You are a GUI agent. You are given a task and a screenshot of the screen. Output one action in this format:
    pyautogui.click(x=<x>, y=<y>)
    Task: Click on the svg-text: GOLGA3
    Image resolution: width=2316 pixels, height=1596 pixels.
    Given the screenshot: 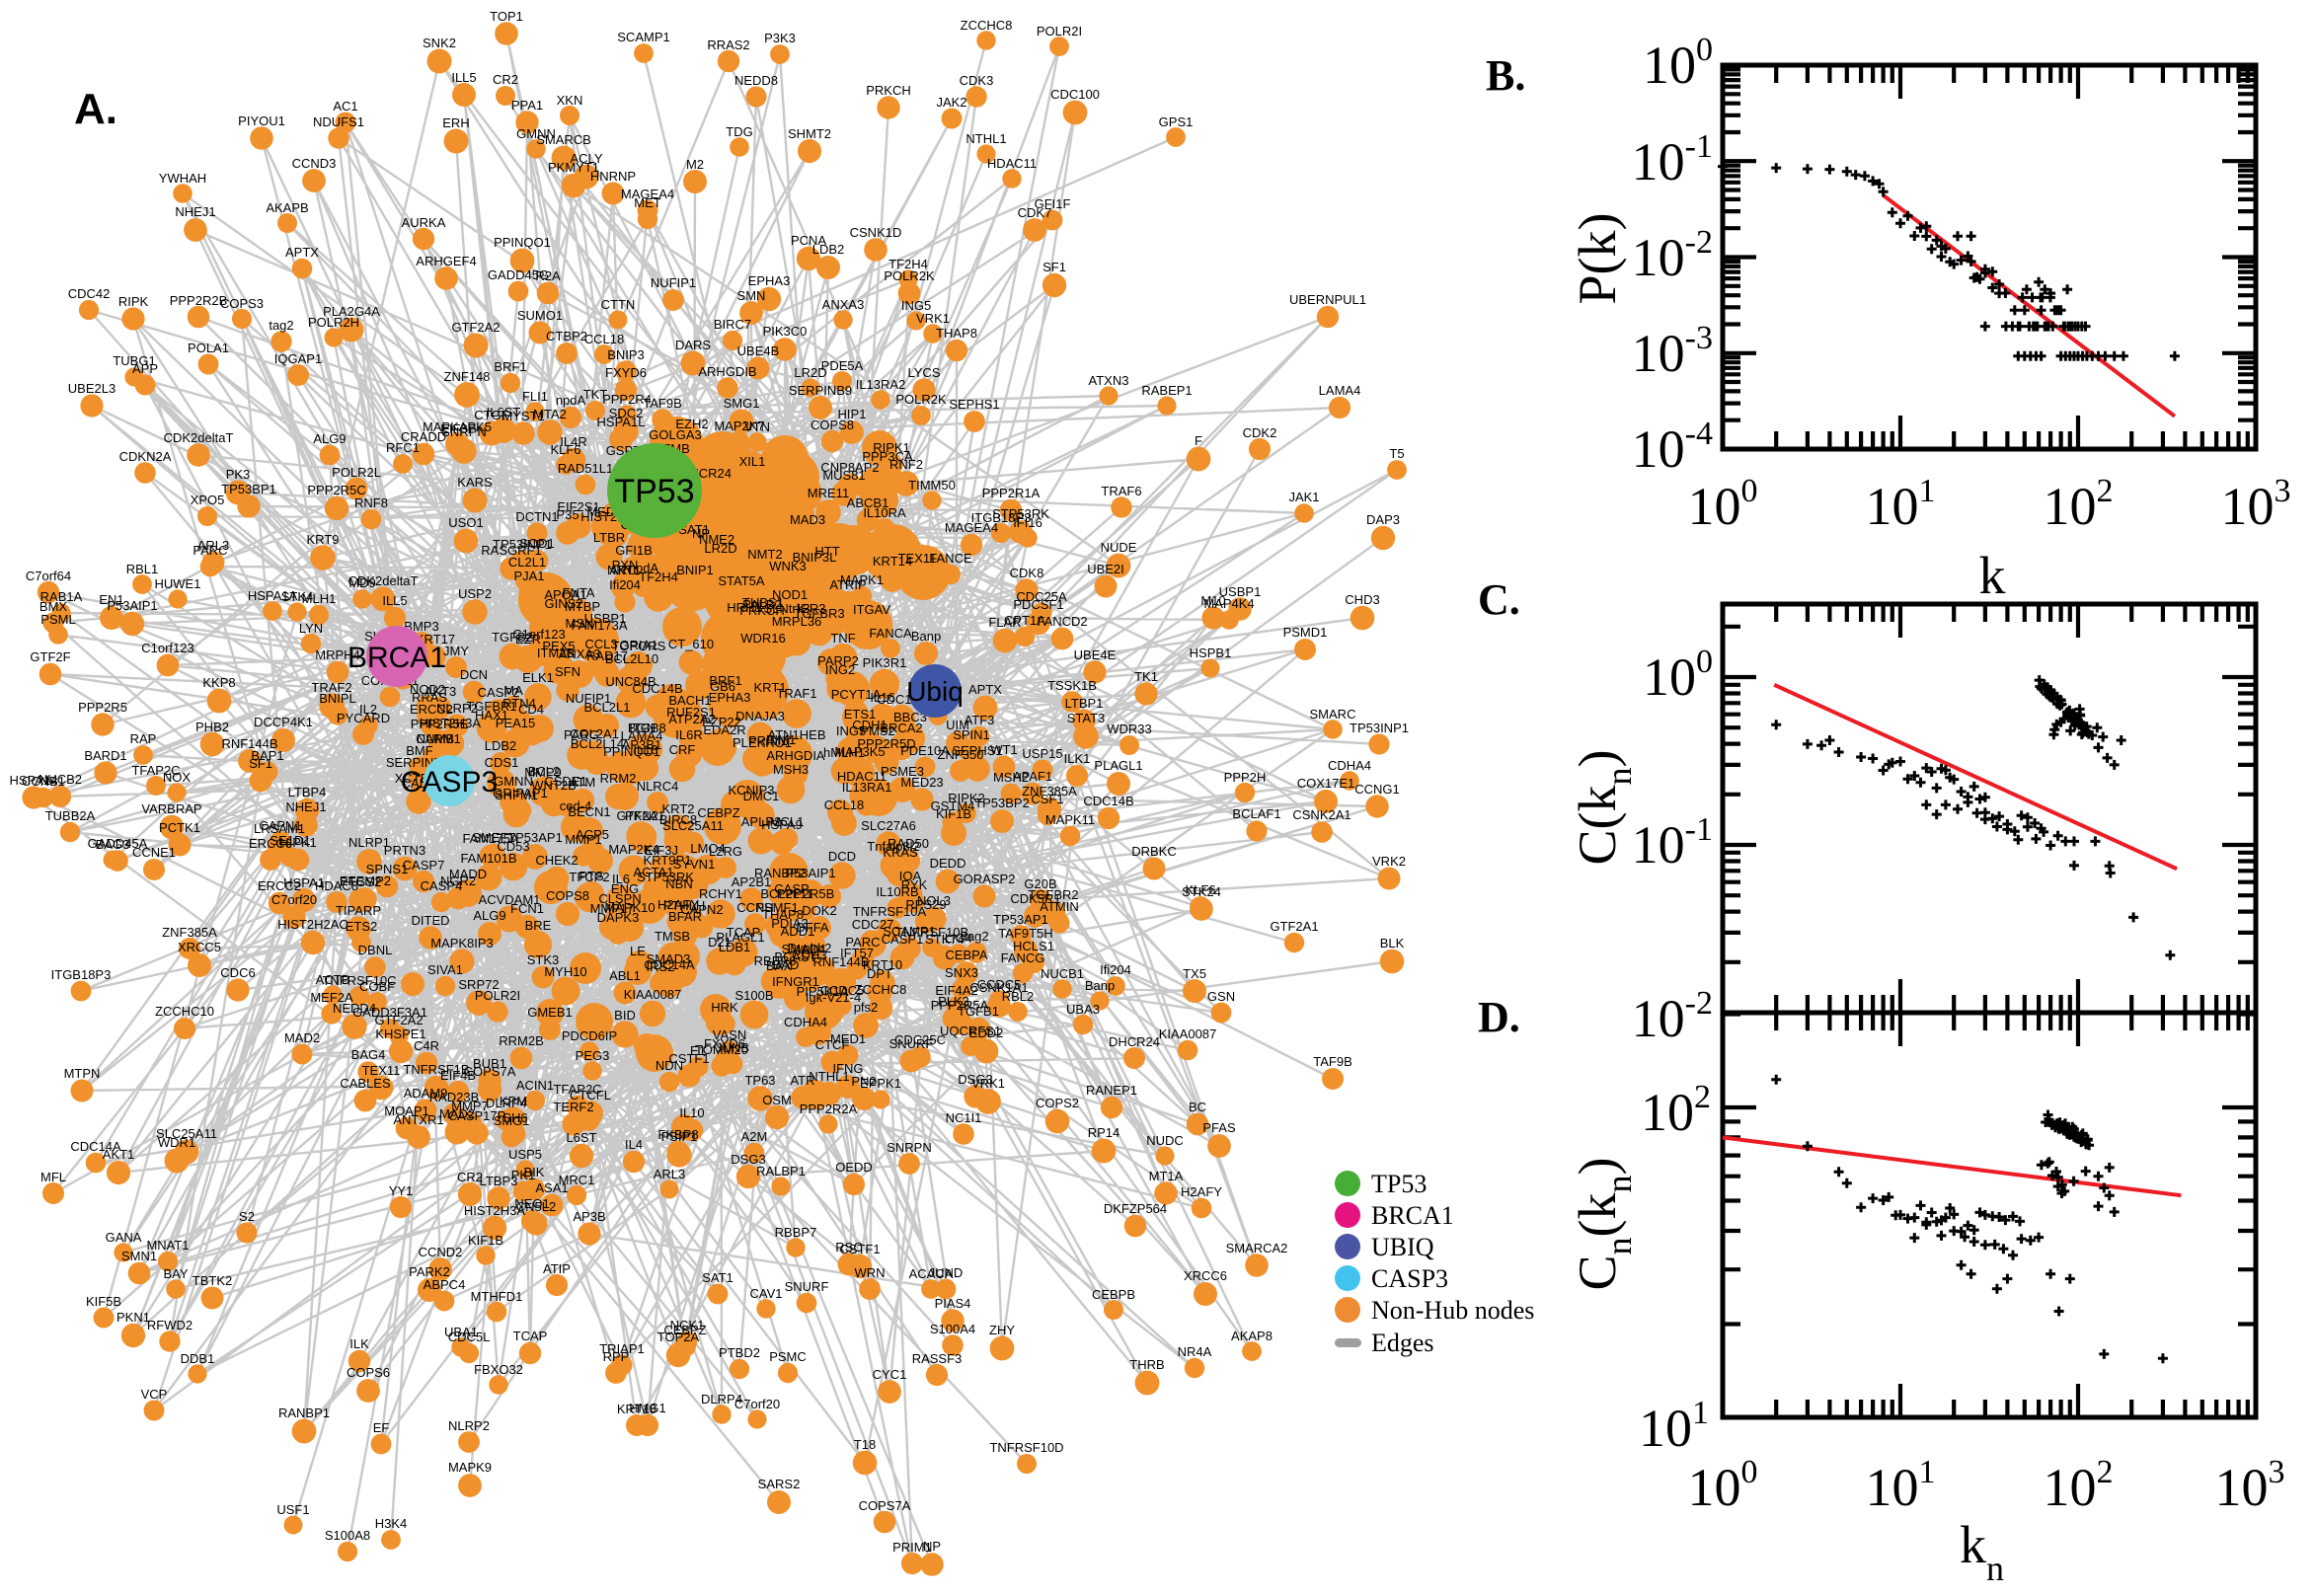 What is the action you would take?
    pyautogui.click(x=675, y=434)
    